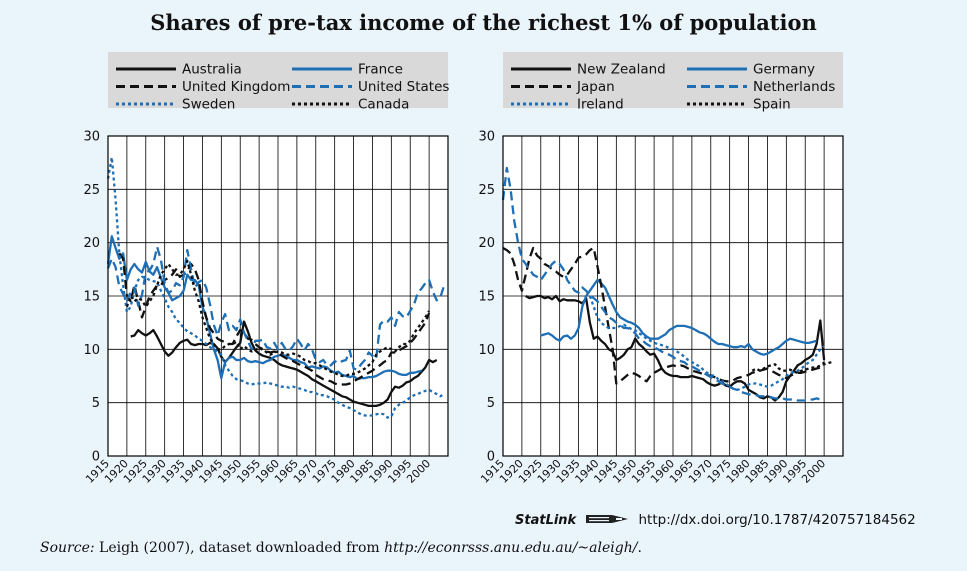  Describe the element at coordinates (678, 317) in the screenshot. I see `series-line-germany` at that location.